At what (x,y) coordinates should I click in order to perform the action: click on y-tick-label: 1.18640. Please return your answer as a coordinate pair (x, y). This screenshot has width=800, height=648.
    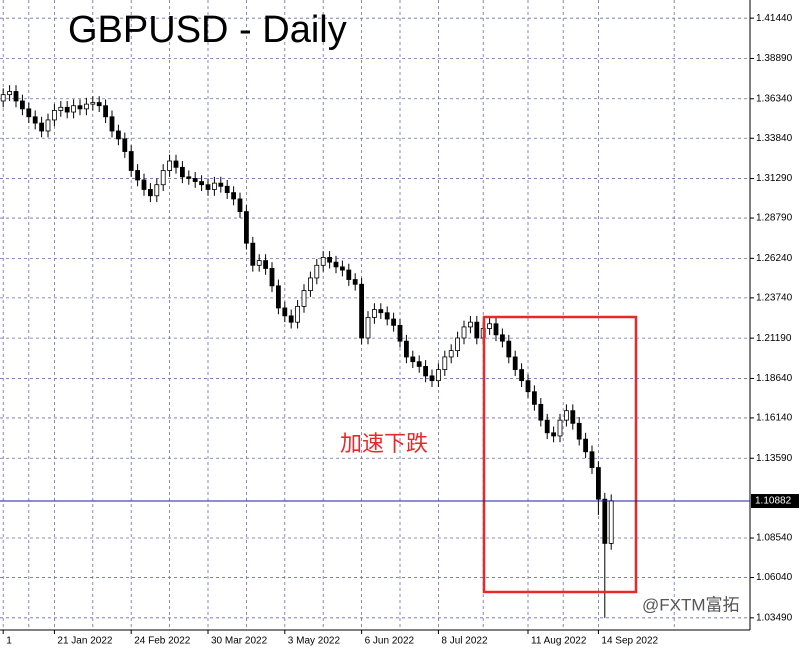
    Looking at the image, I should click on (774, 378).